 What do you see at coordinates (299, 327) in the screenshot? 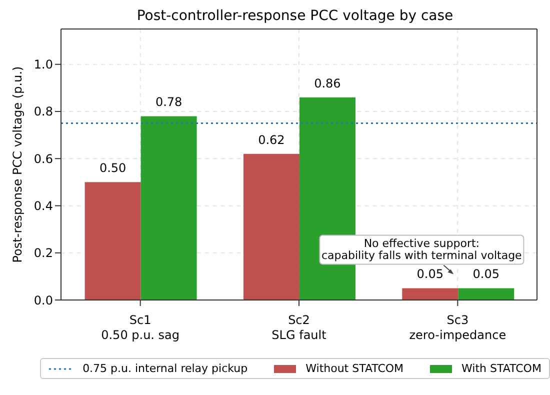
I see `x-tick-label: Sc2 SLG fault` at bounding box center [299, 327].